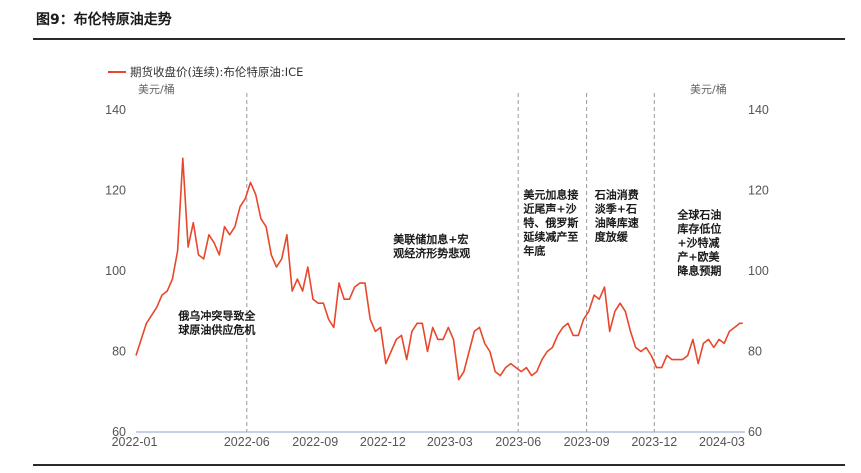 The width and height of the screenshot is (861, 473). What do you see at coordinates (616, 209) in the screenshot?
I see `annotation-line: 淡季+石` at bounding box center [616, 209].